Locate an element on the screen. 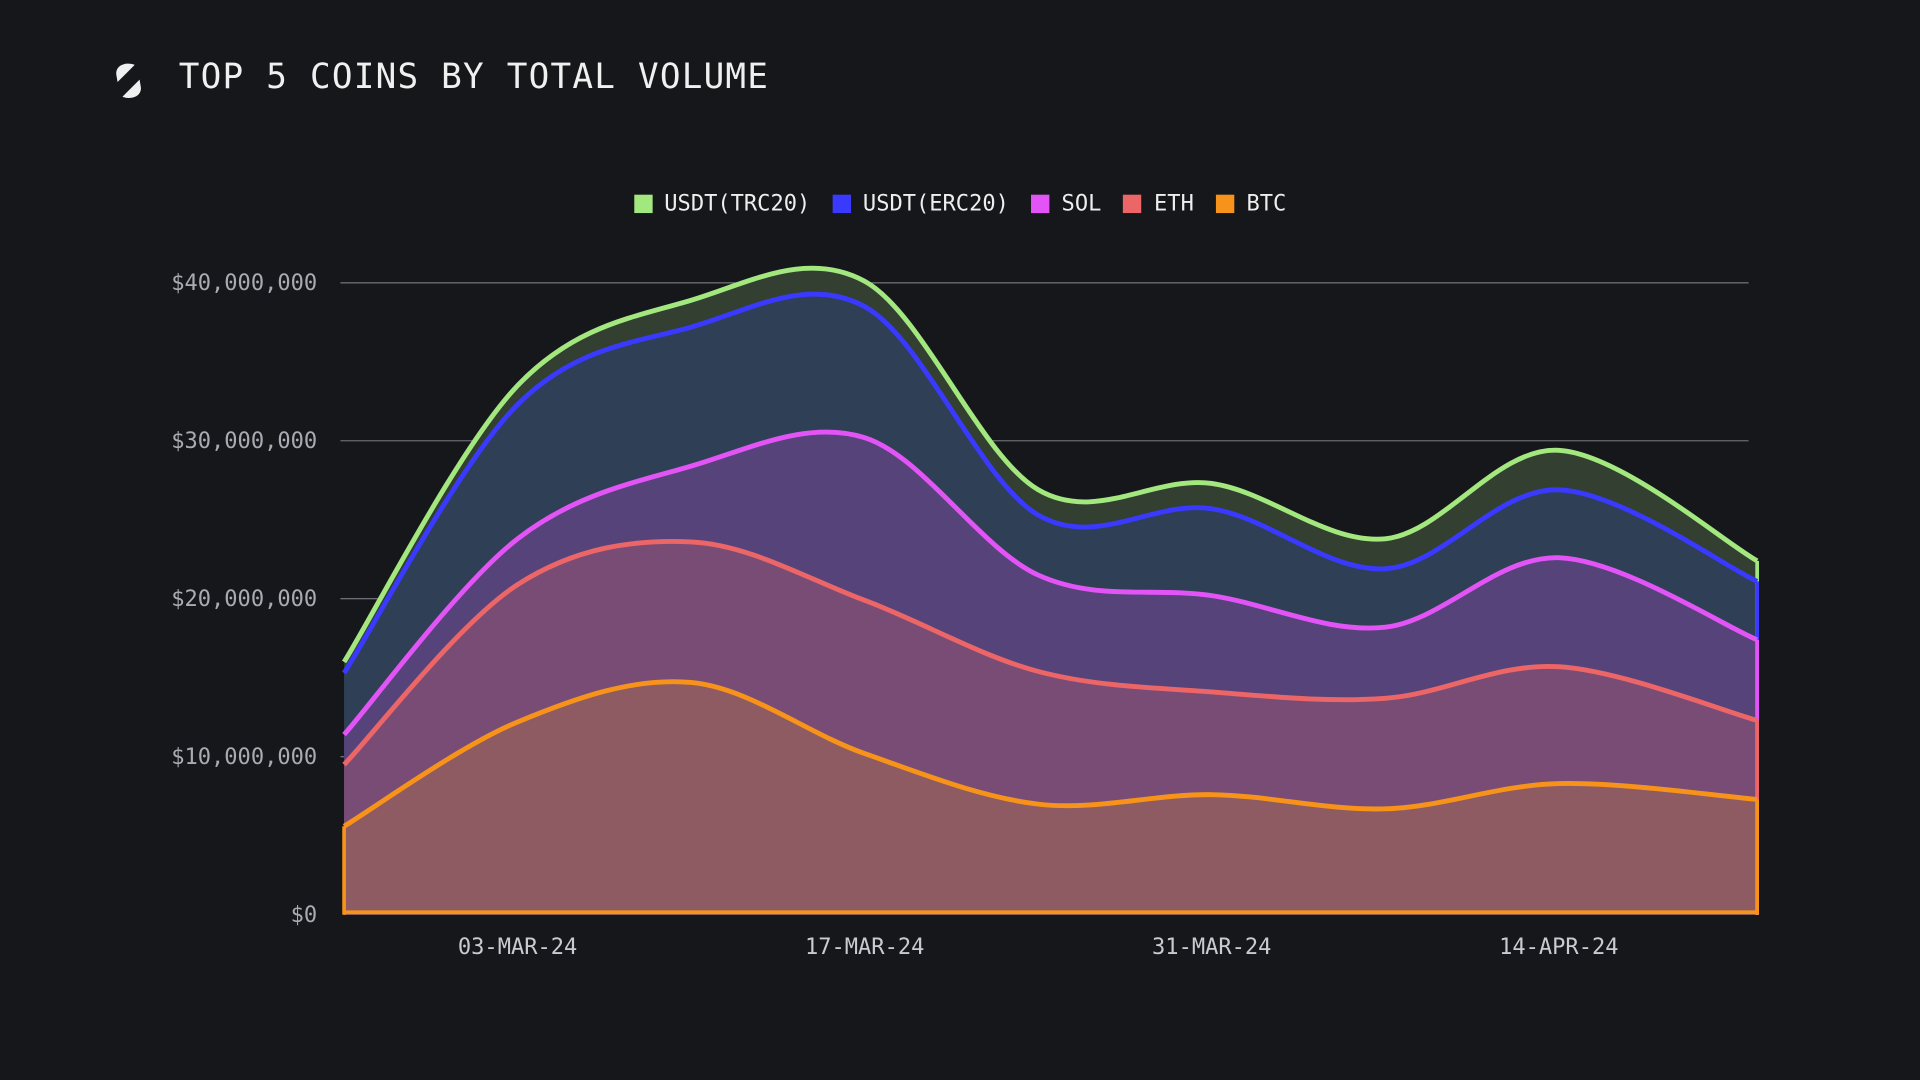  y-tick-label: $0 is located at coordinates (304, 915).